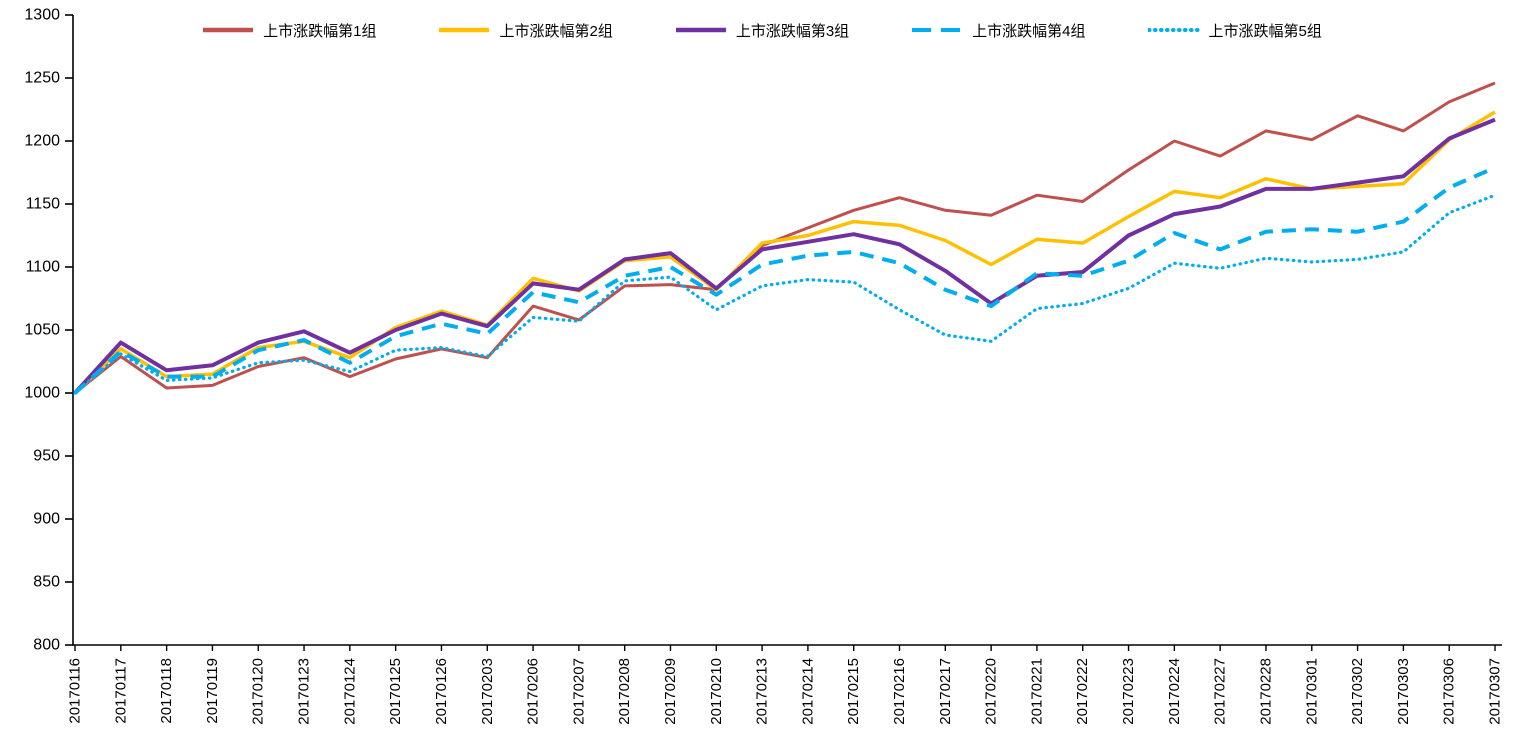 This screenshot has height=741, width=1524. What do you see at coordinates (42, 330) in the screenshot?
I see `y-tick-label: 1050` at bounding box center [42, 330].